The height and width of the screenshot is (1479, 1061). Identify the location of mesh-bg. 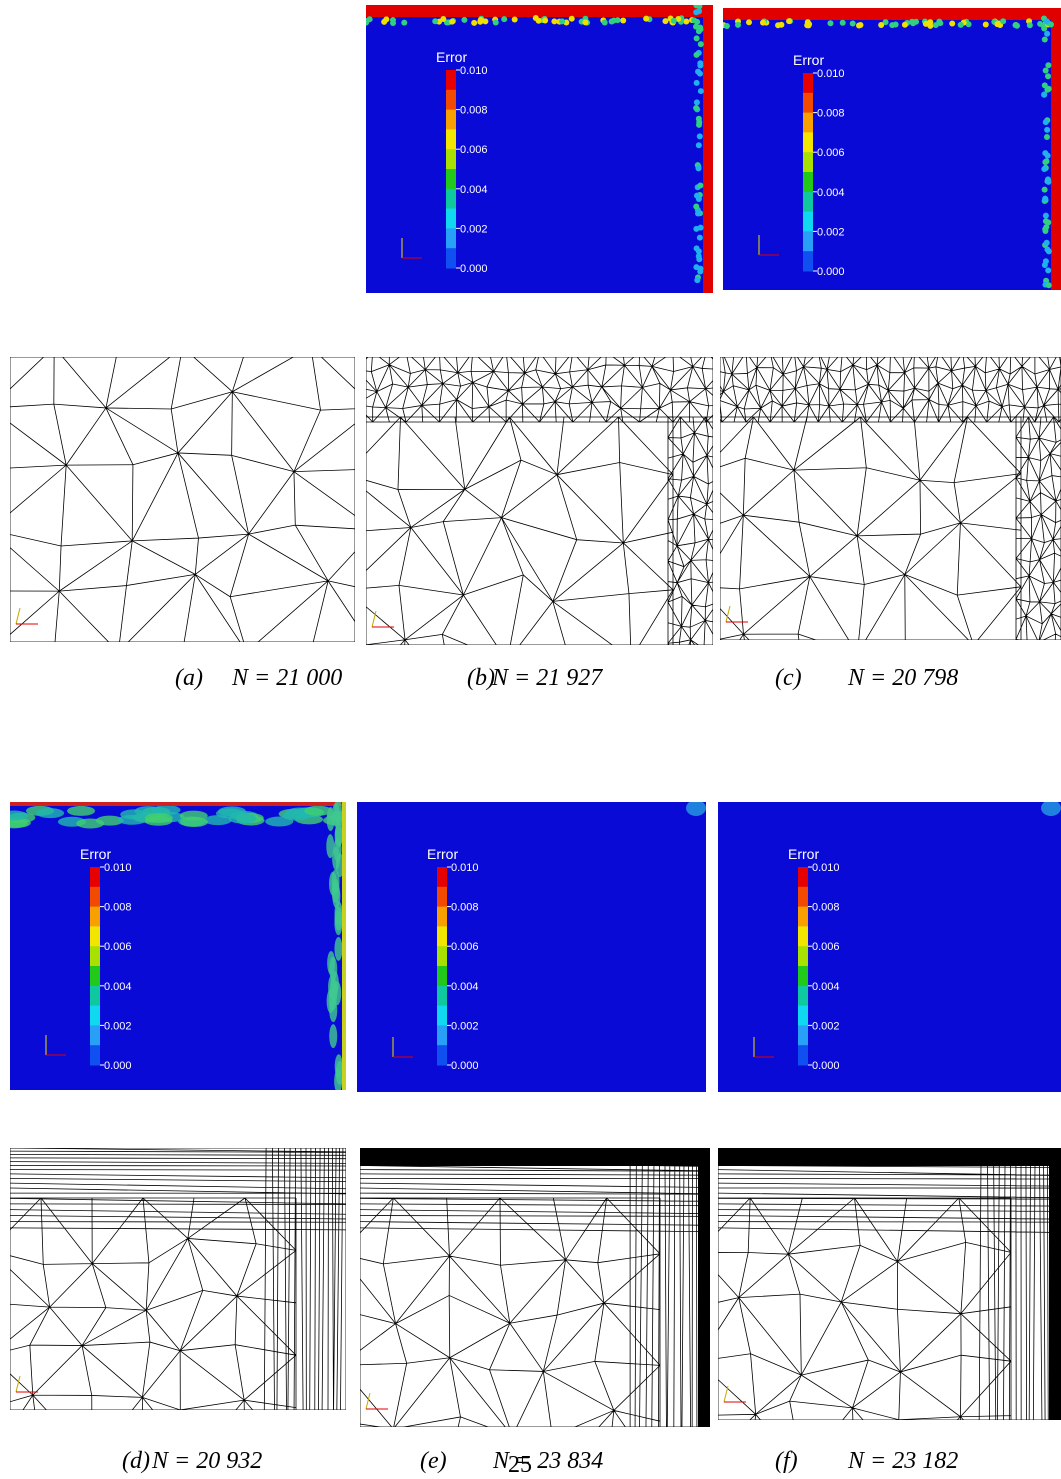
(182, 499).